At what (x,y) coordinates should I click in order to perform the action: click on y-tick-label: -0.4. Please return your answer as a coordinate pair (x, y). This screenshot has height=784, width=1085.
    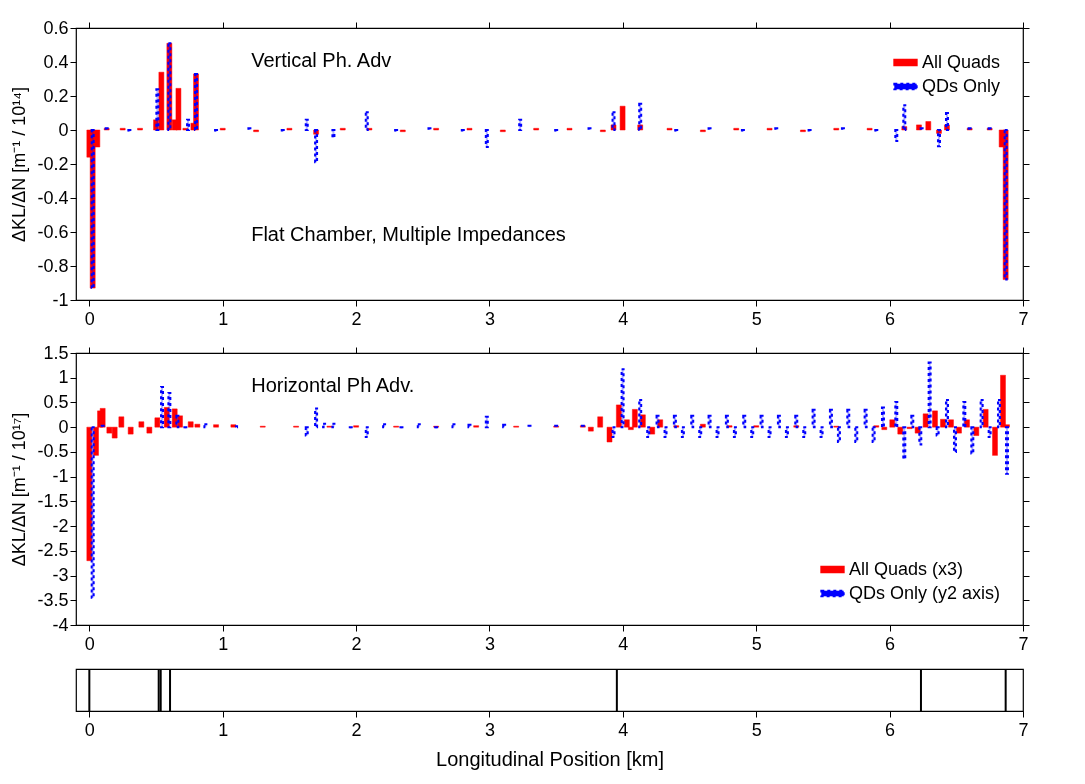
    Looking at the image, I should click on (53, 197).